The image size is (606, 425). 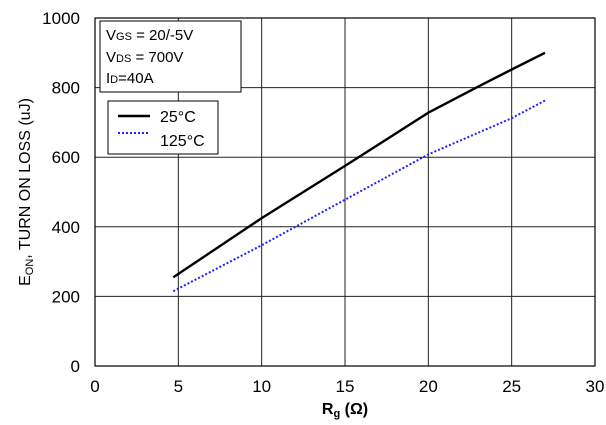 I want to click on y-axis-label: EON, TURN ON LOSS (uJ), so click(x=26, y=192).